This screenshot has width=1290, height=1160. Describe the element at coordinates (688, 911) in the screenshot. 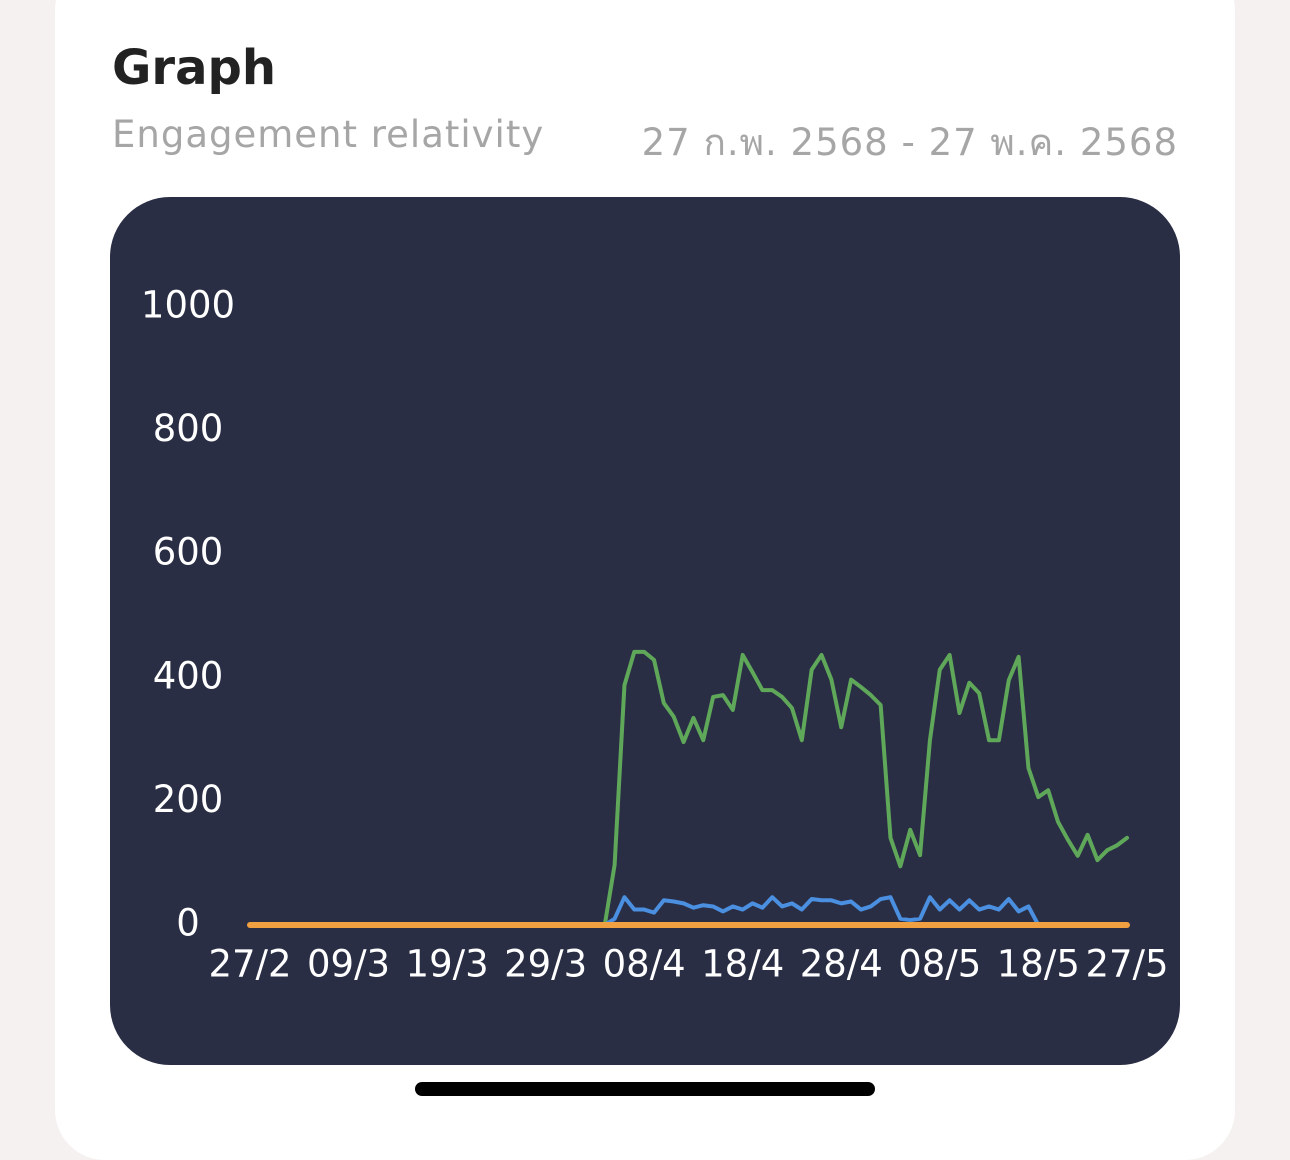

I see `series-line` at that location.